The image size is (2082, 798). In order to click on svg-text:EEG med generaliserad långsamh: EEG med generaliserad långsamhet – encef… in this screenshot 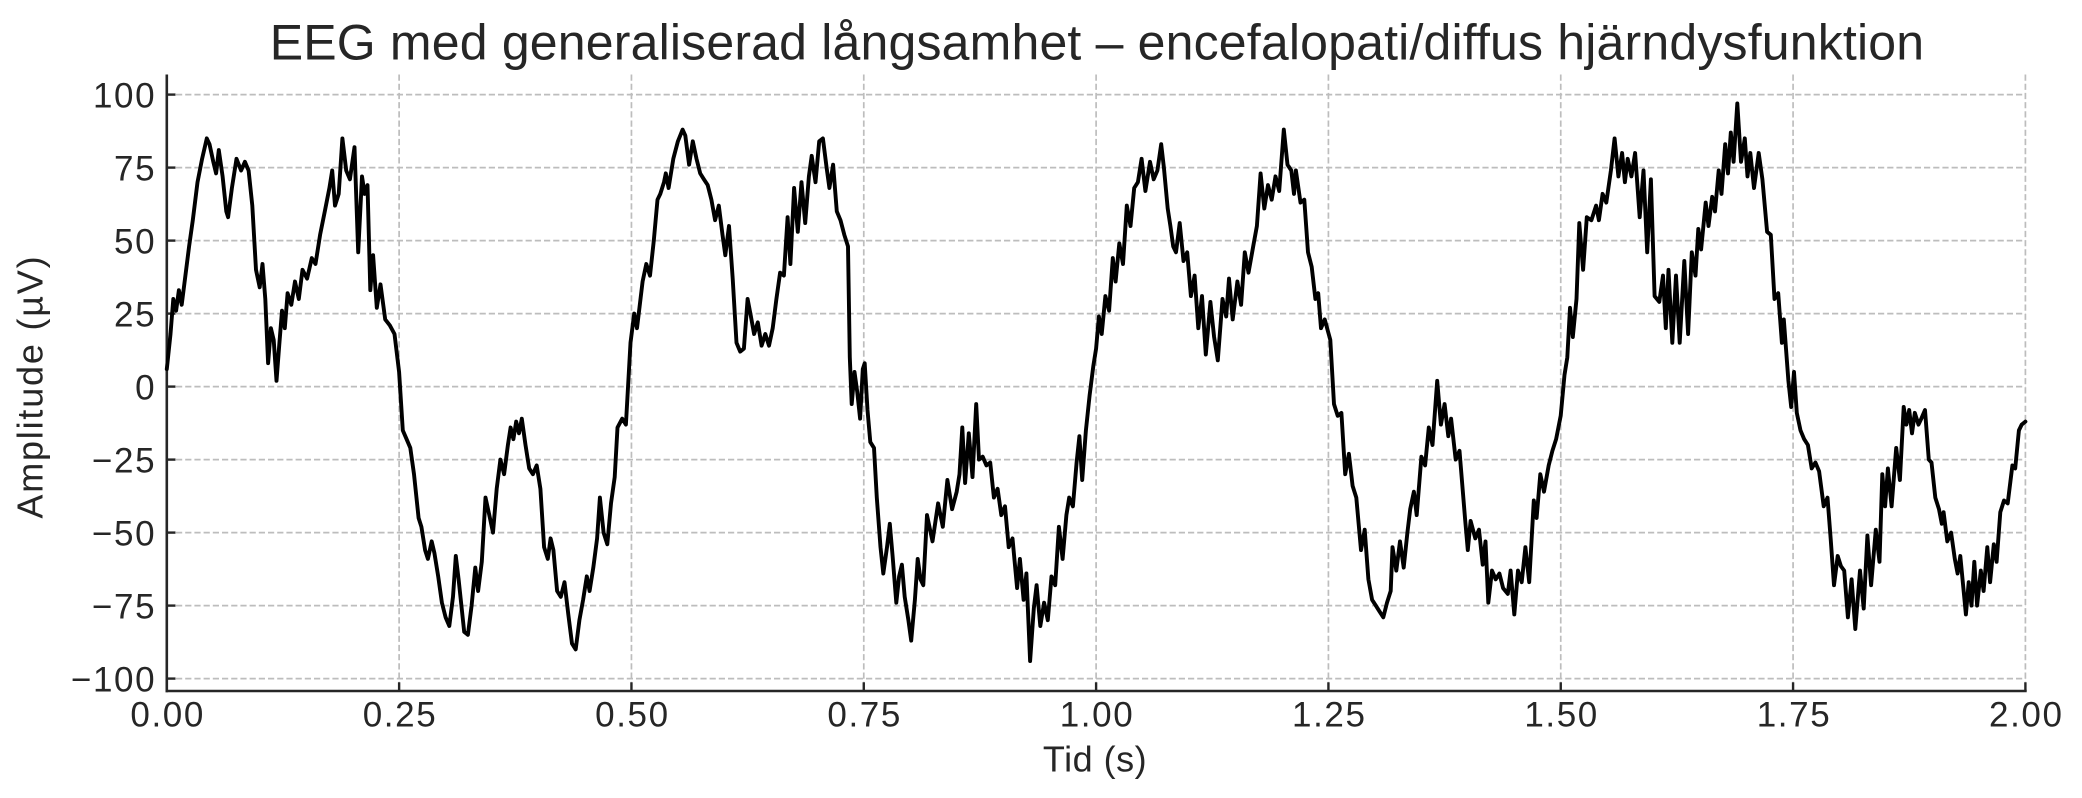, I will do `click(1097, 43)`.